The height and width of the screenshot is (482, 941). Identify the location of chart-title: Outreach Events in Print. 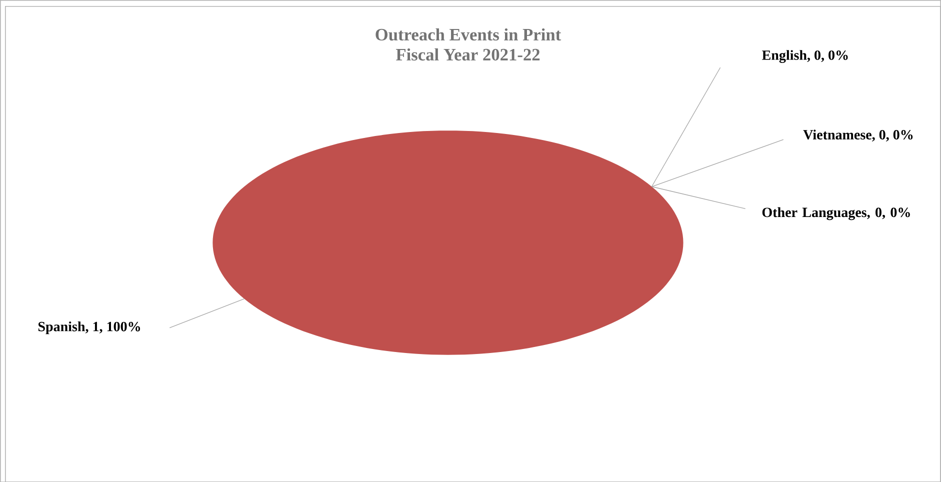
(469, 34).